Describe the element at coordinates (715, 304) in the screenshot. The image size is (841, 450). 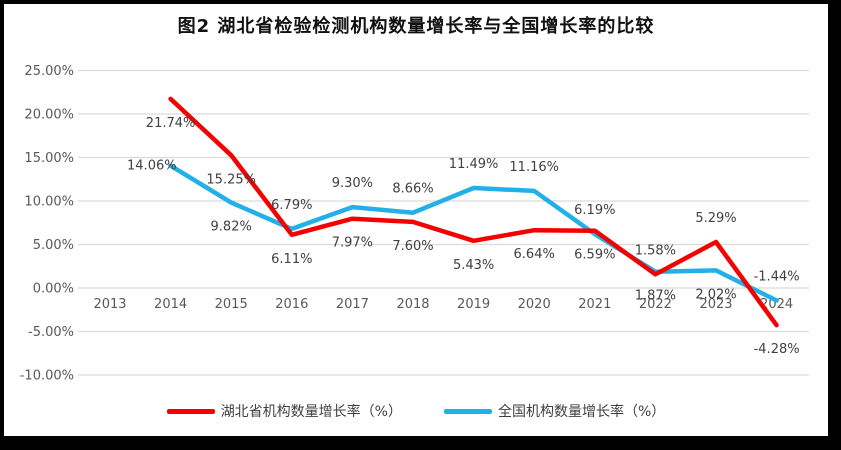
I see `svg-text: 2023` at that location.